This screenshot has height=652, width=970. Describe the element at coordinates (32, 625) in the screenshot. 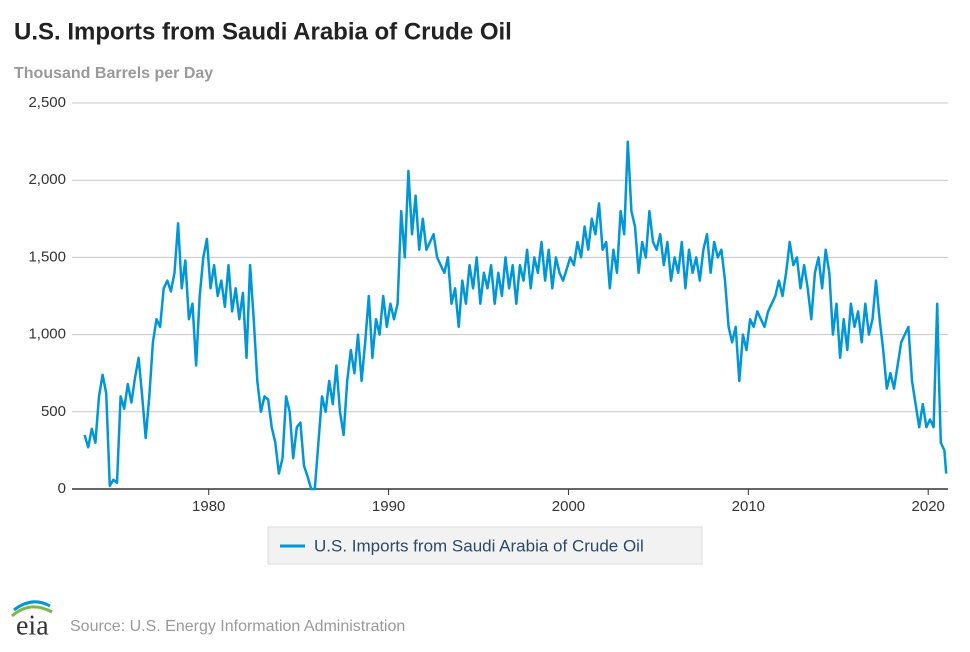

I see `logo: eia` at that location.